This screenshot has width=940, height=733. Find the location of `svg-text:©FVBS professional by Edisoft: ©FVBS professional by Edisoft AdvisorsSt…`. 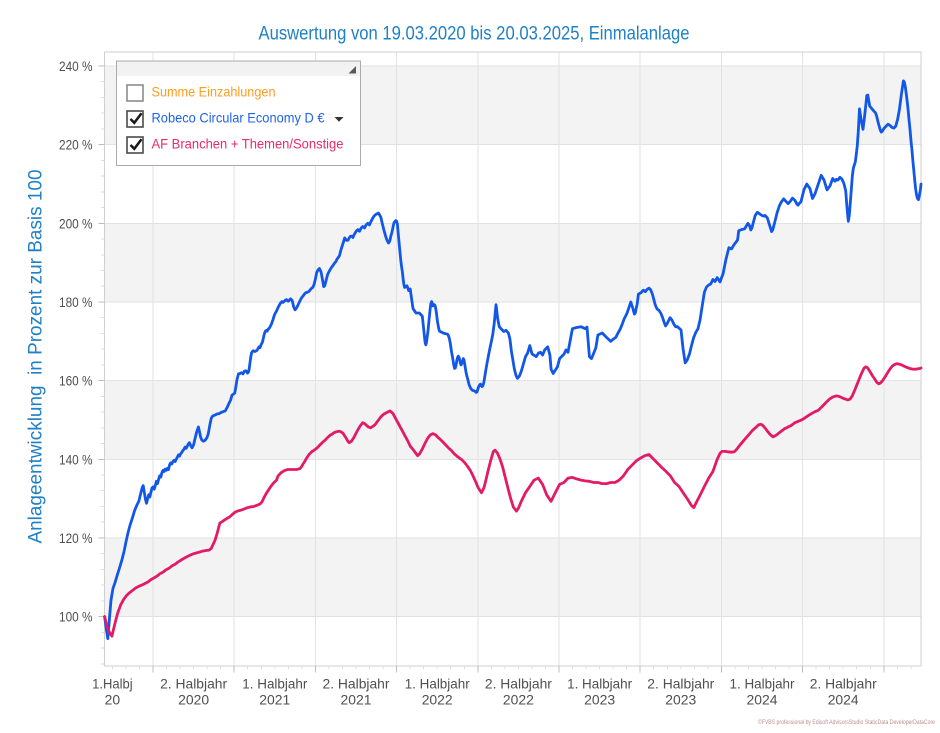

svg-text:©FVBS professional by Edisoft: ©FVBS professional by Edisoft AdvisorsSt… is located at coordinates (846, 722).